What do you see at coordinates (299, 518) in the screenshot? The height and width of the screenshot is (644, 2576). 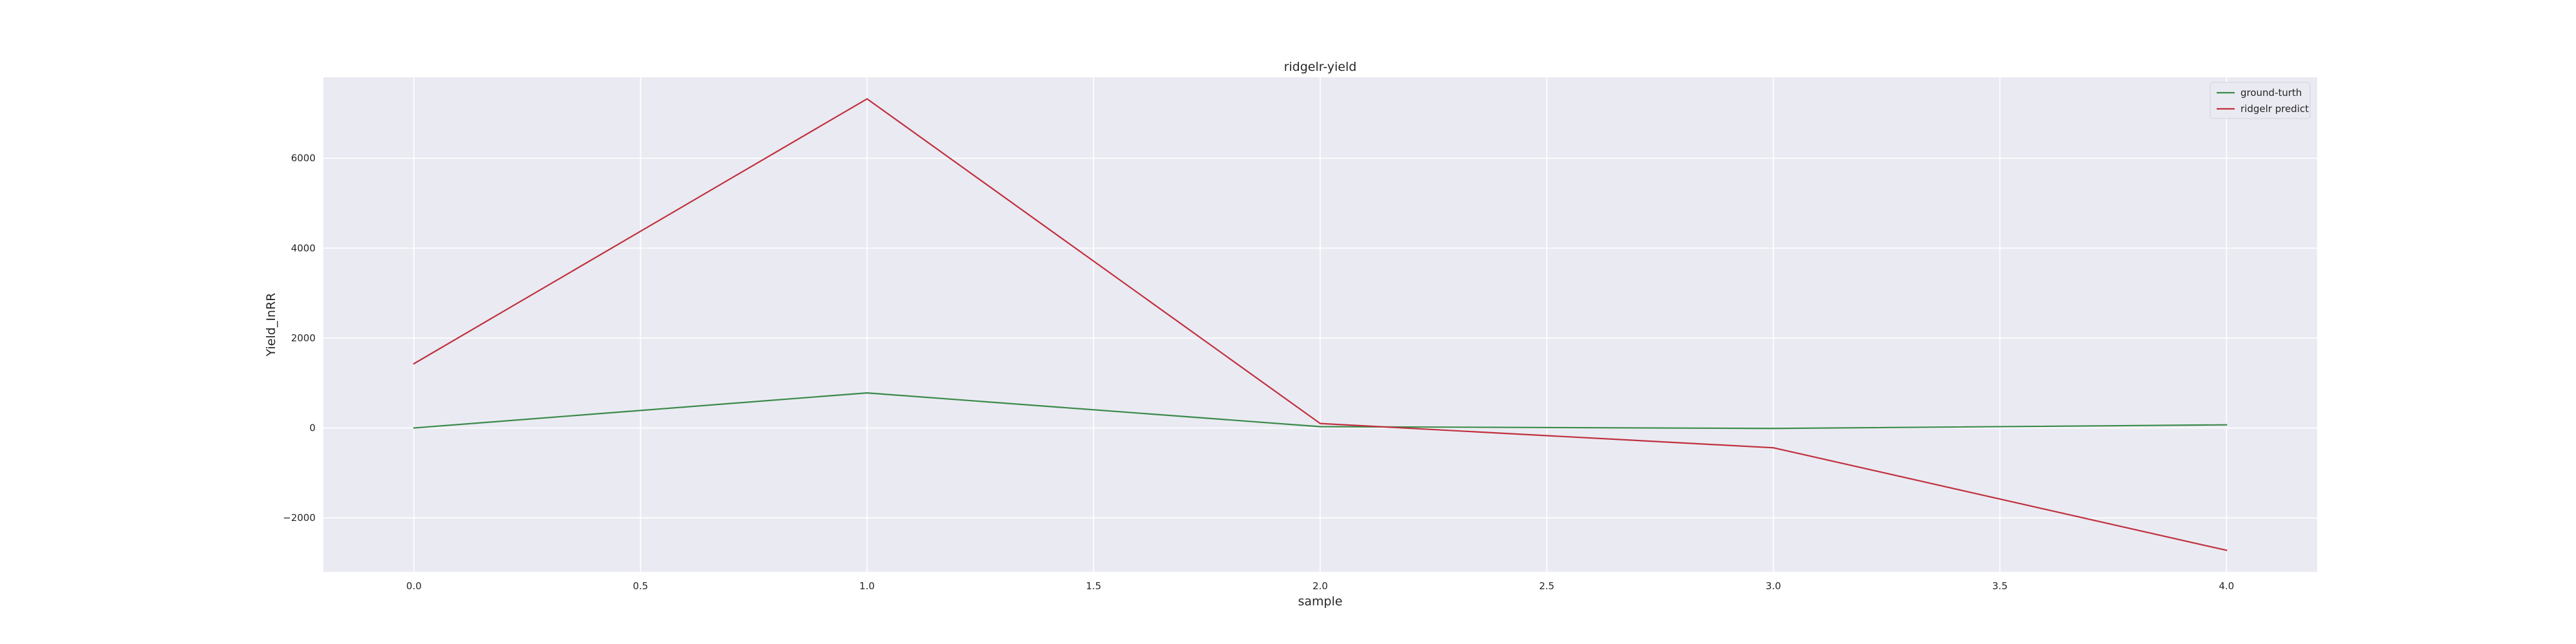 I see `y-tick-label: −2000` at bounding box center [299, 518].